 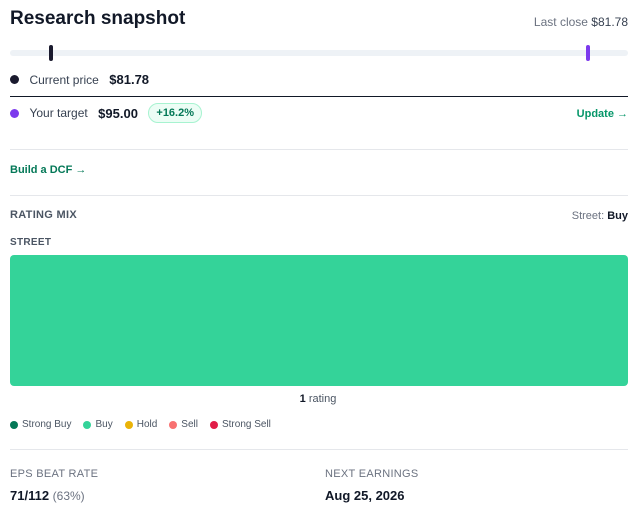 I want to click on last-close: Last close $81.78, so click(x=581, y=22).